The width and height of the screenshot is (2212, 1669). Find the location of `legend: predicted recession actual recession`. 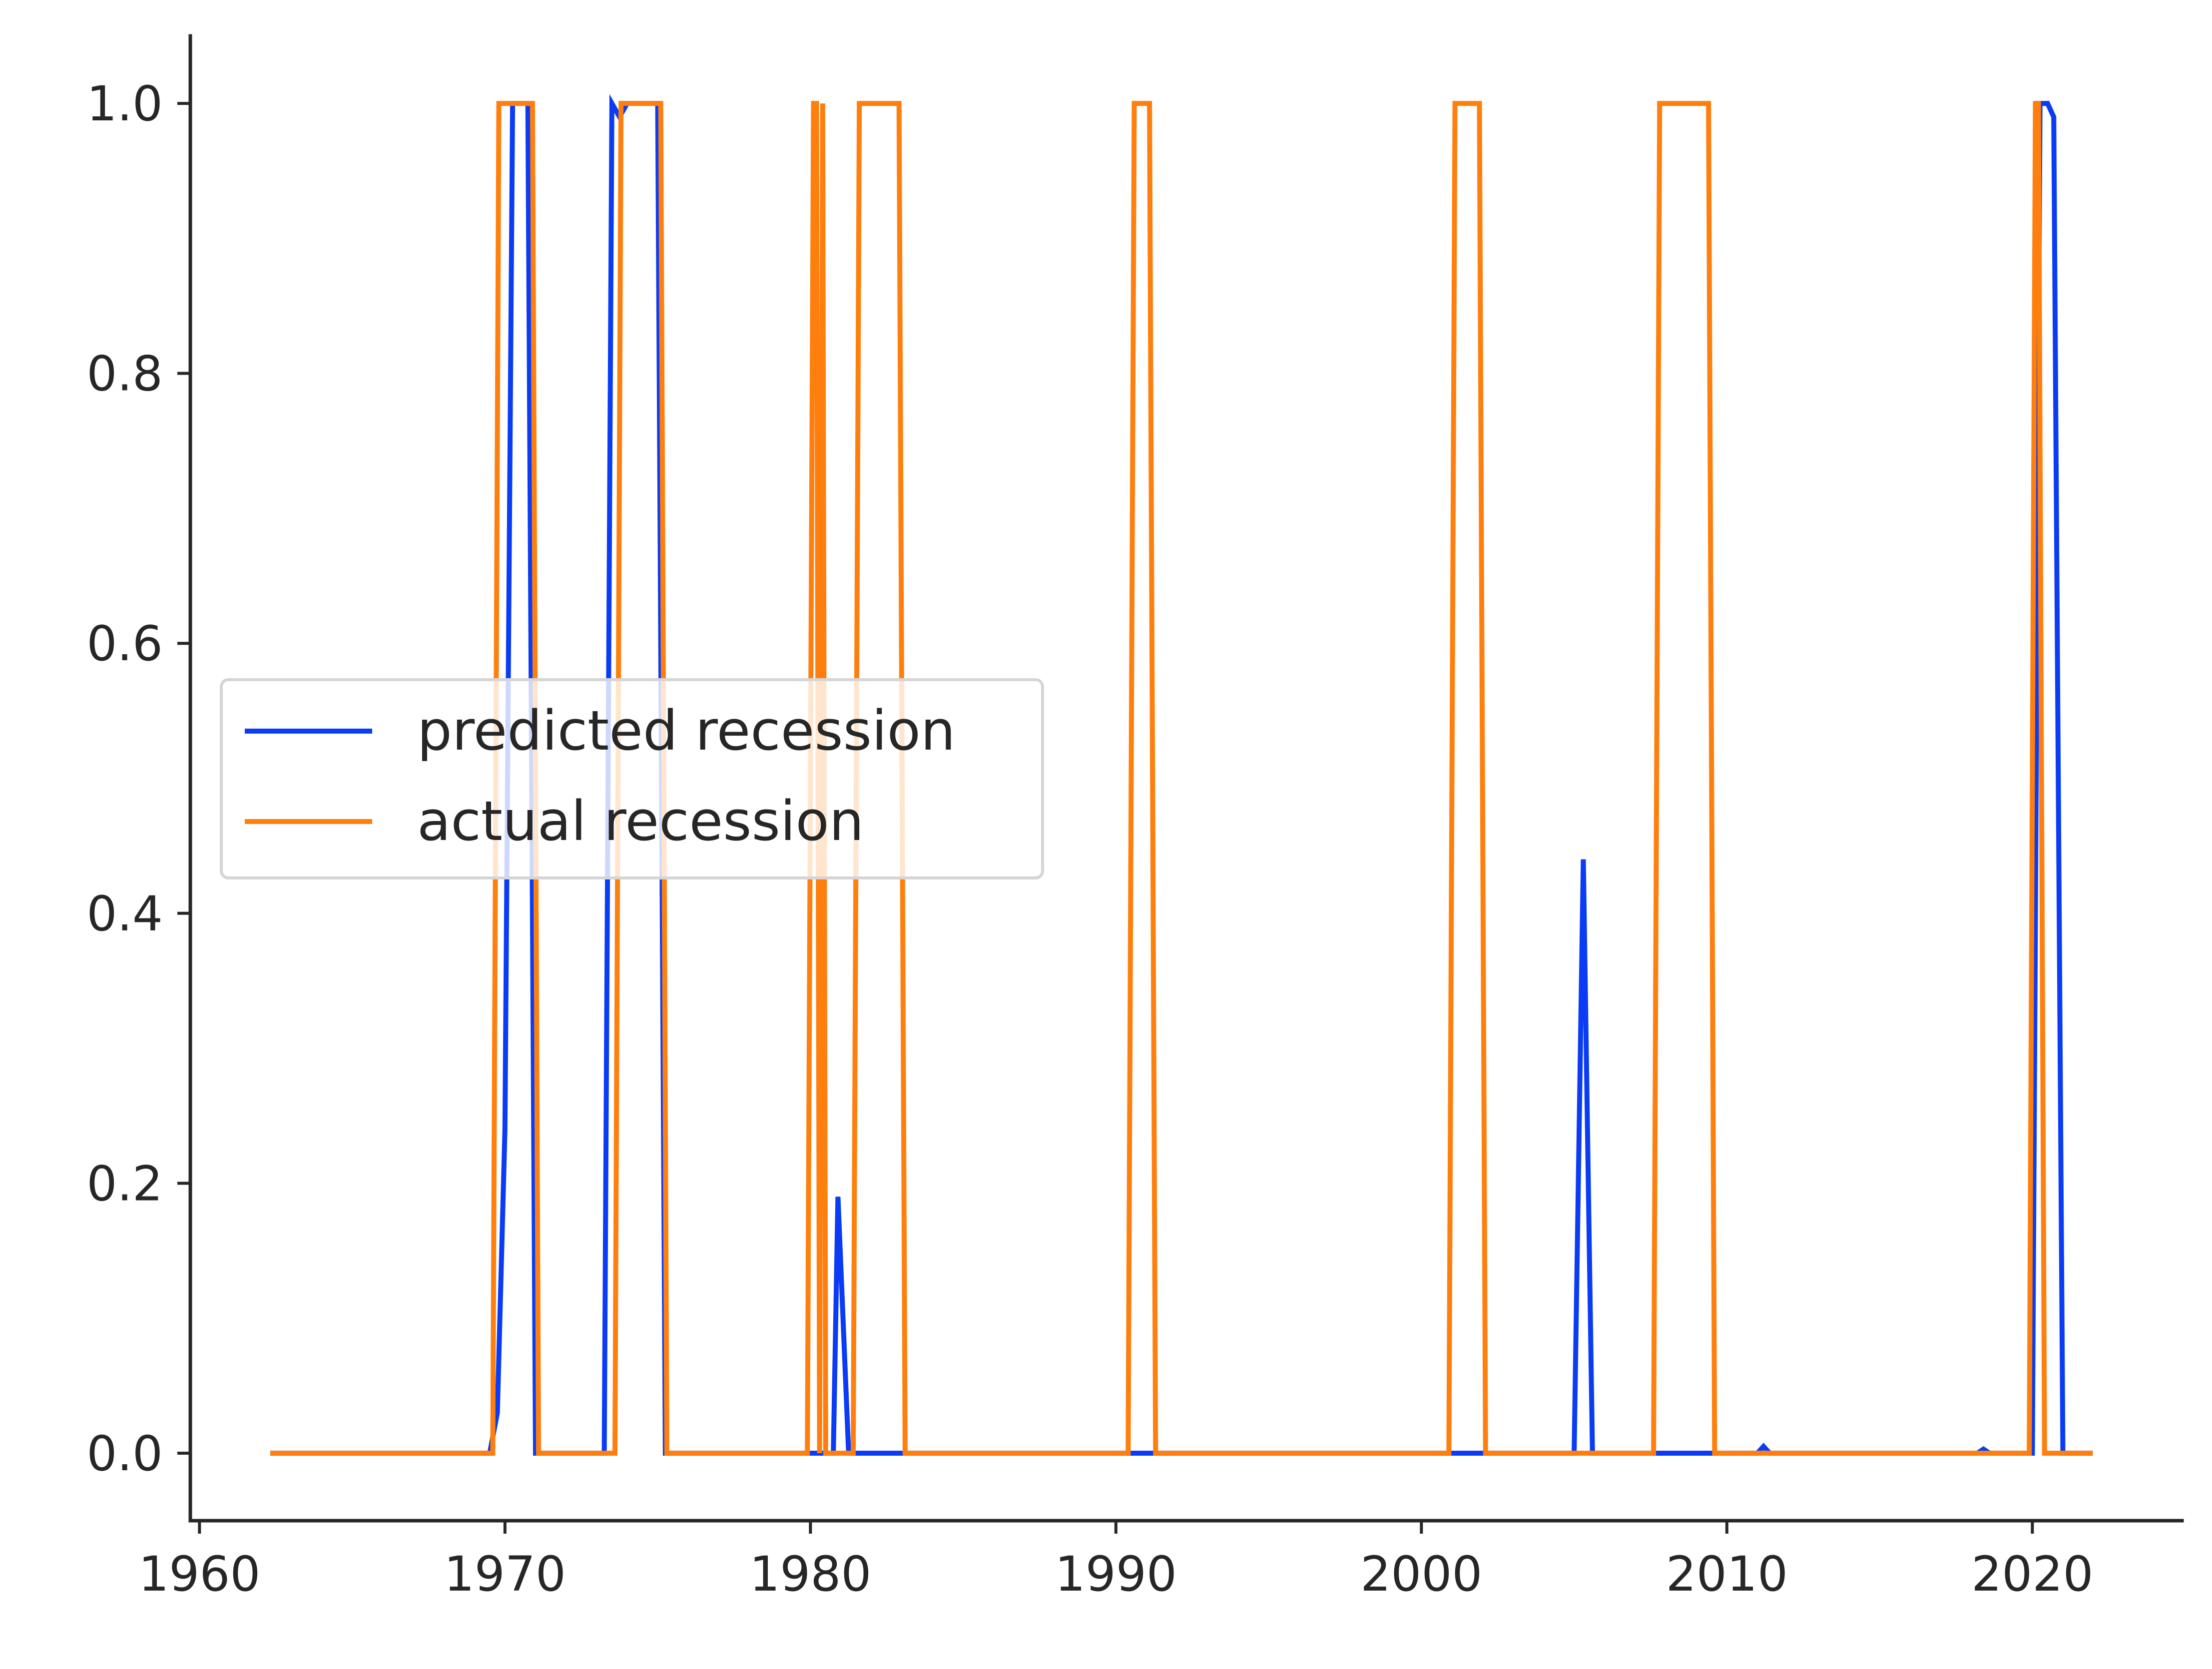

legend: predicted recession actual recession is located at coordinates (632, 778).